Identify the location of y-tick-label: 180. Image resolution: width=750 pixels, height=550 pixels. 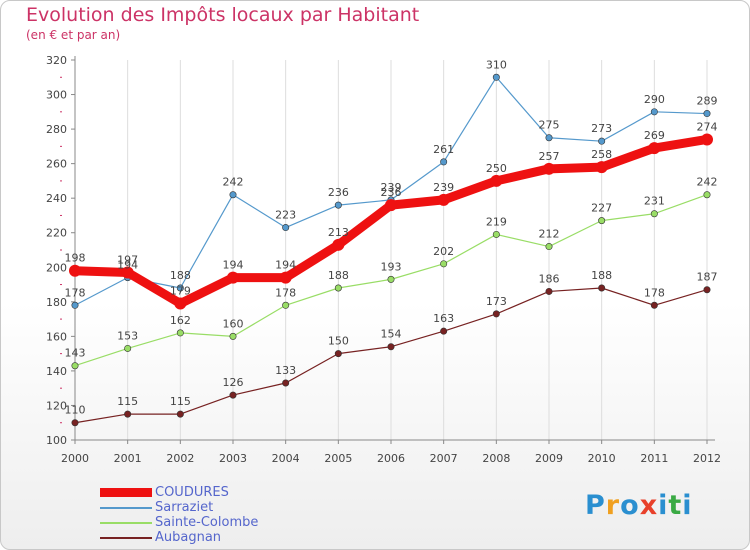
(56, 302).